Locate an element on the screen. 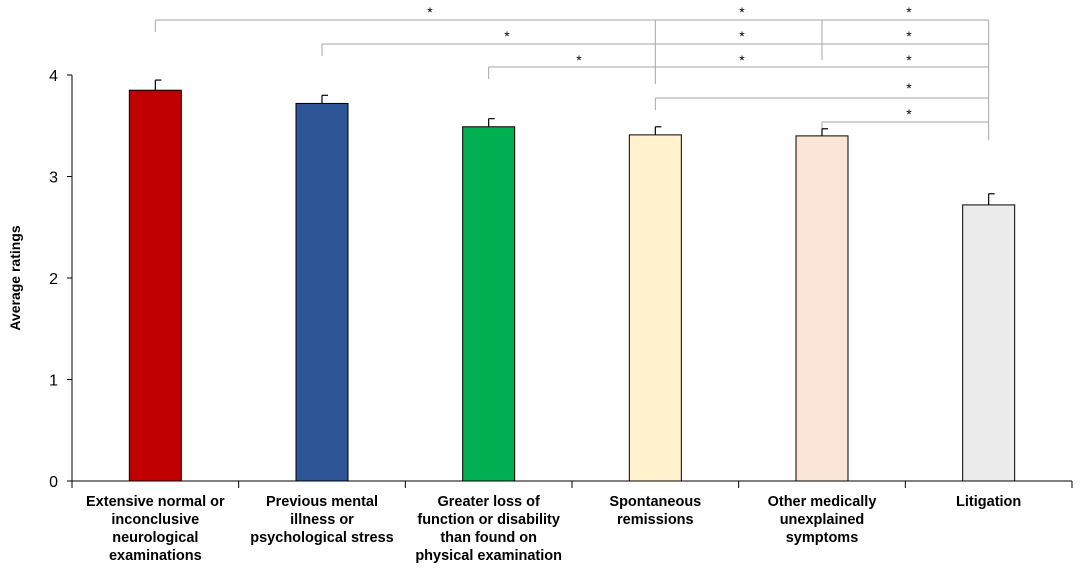 The image size is (1084, 571). y-tick-label-4: 4 is located at coordinates (53, 76).